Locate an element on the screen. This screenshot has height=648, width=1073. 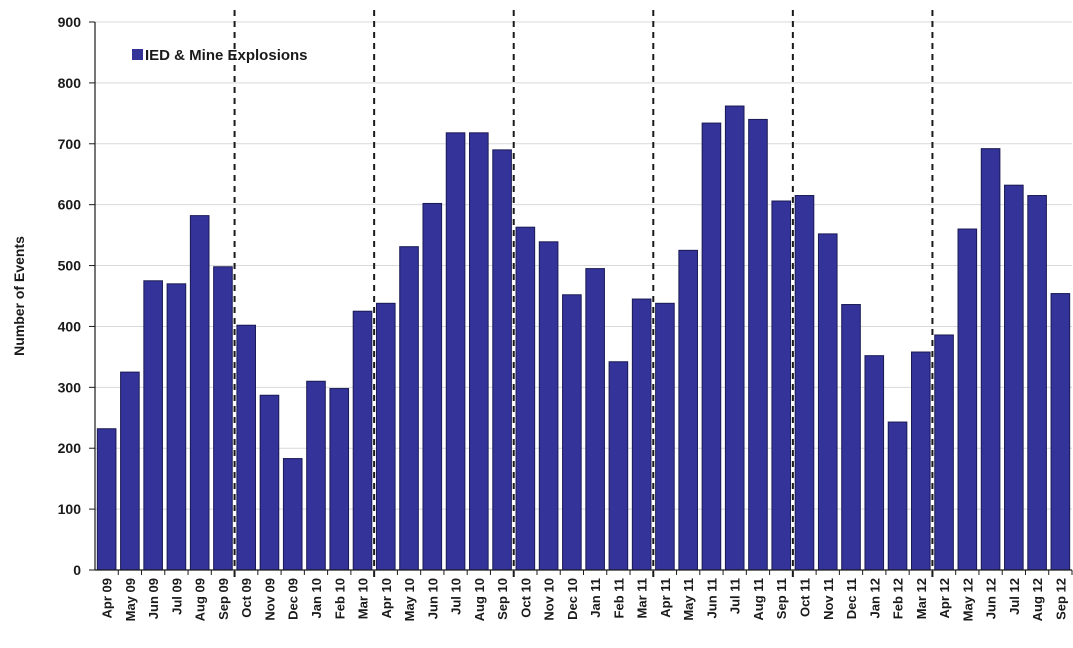
y-tick-label: 700 is located at coordinates (70, 144).